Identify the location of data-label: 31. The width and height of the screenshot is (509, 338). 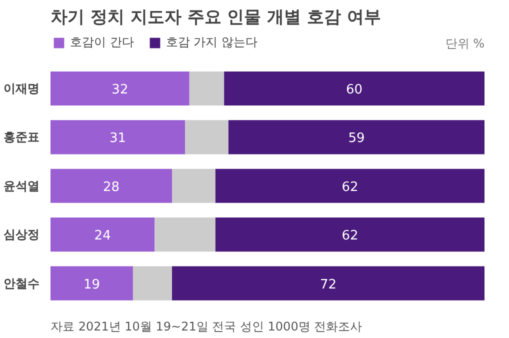
(118, 138).